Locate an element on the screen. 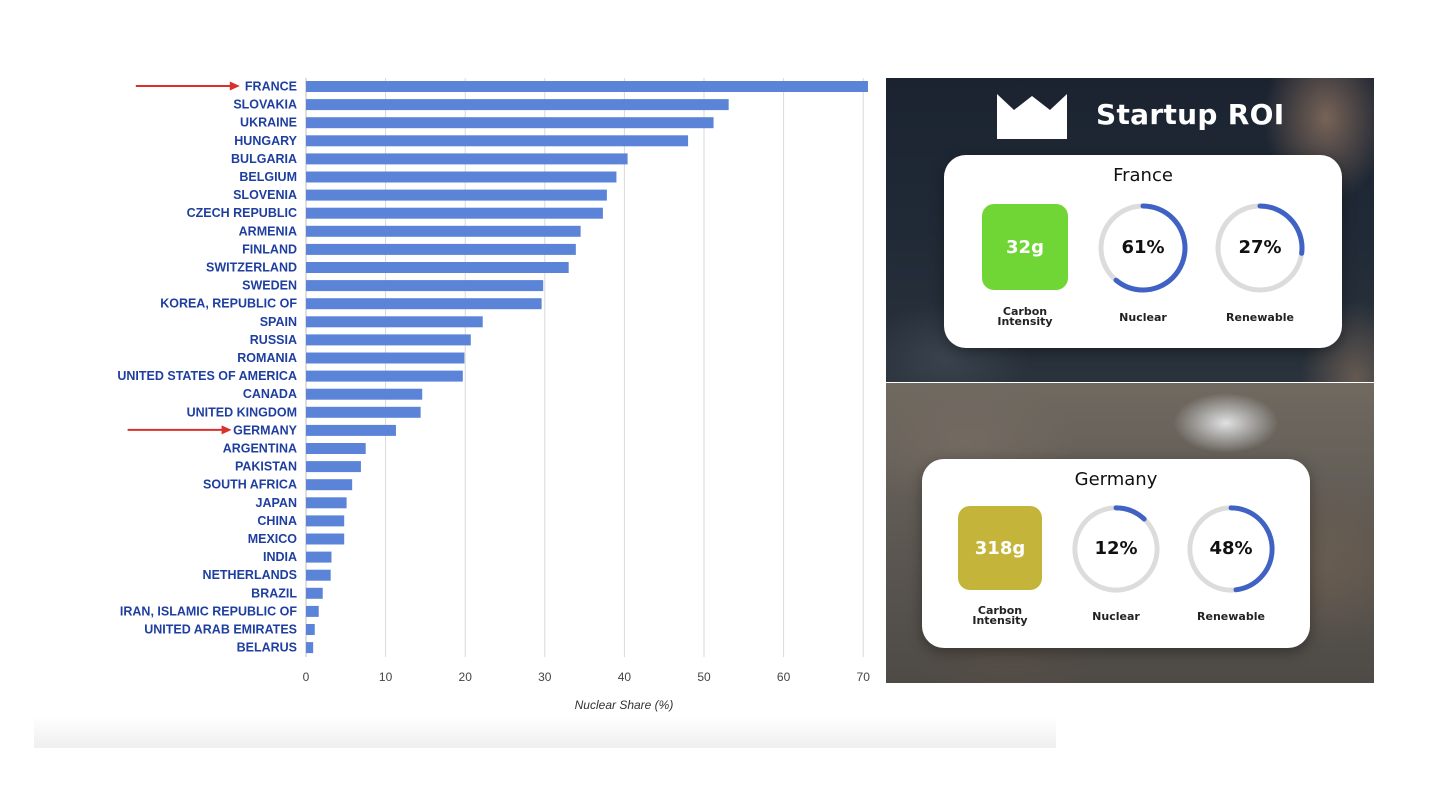 This screenshot has height=808, width=1436. category-label: ARGENTINA is located at coordinates (260, 449).